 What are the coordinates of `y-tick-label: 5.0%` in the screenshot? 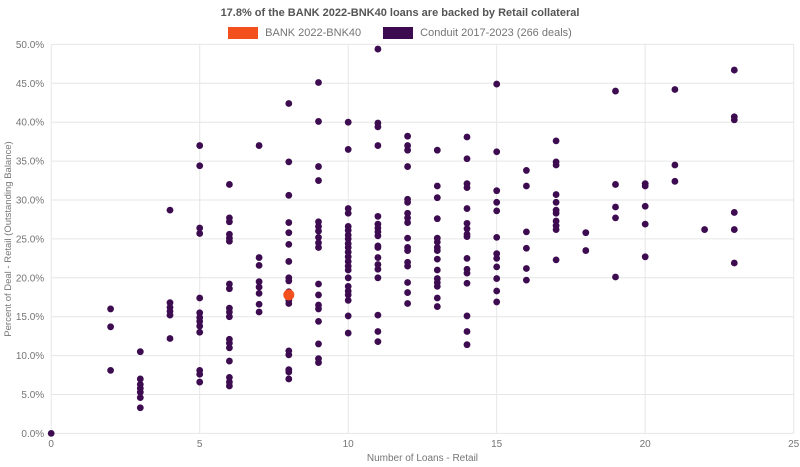 It's located at (32, 395).